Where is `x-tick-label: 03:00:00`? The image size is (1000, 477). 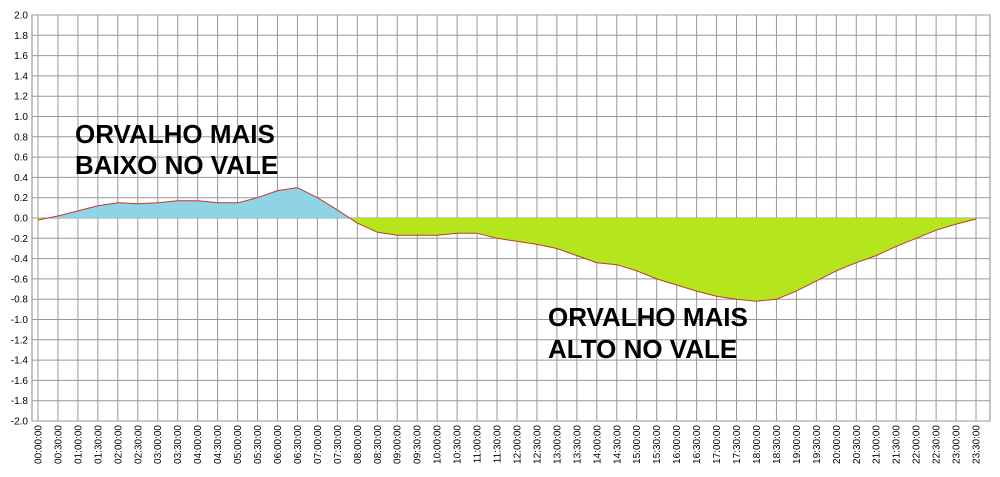 x-tick-label: 03:00:00 is located at coordinates (158, 444).